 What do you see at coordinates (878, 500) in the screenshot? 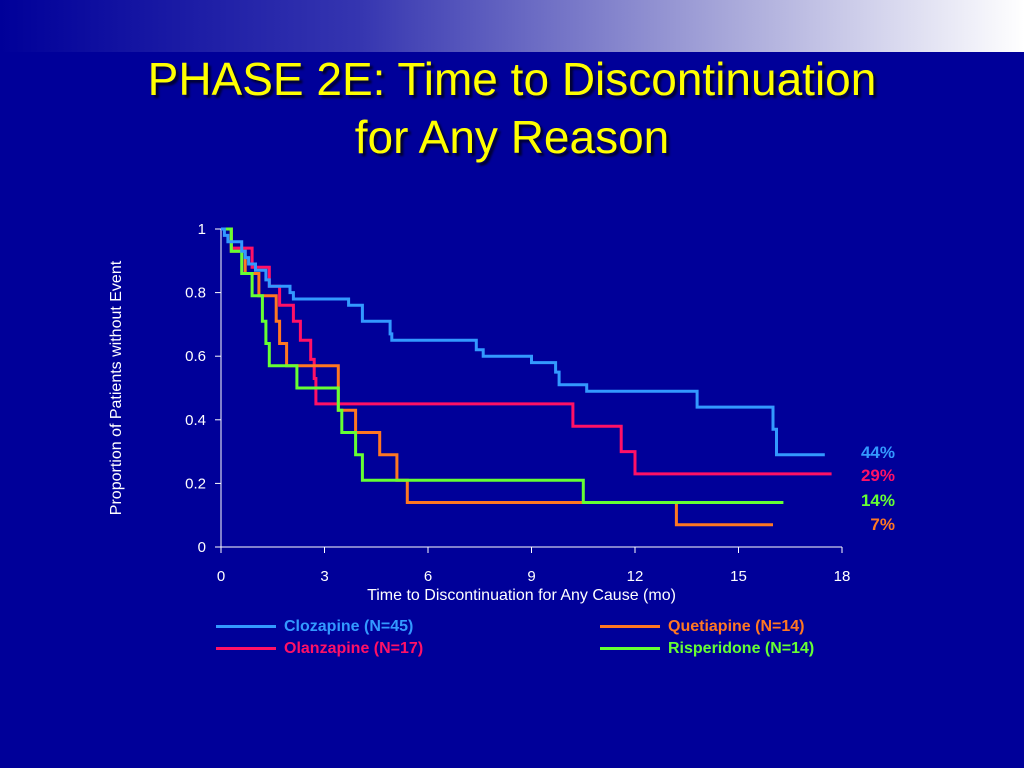
I see `end-label-risperidone: 14%` at bounding box center [878, 500].